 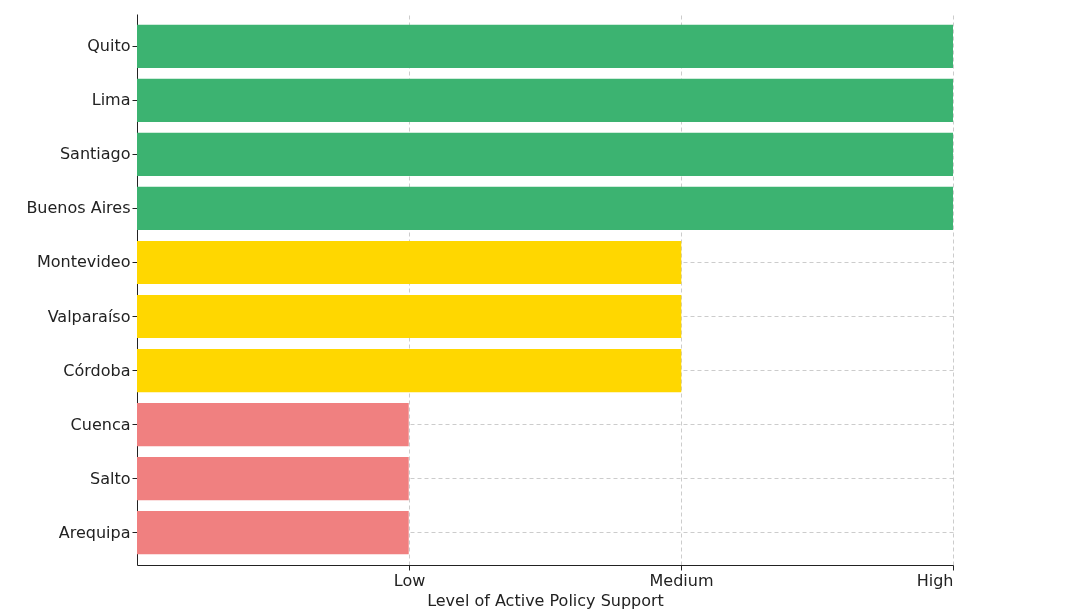 I want to click on text: Medium, so click(x=681, y=580).